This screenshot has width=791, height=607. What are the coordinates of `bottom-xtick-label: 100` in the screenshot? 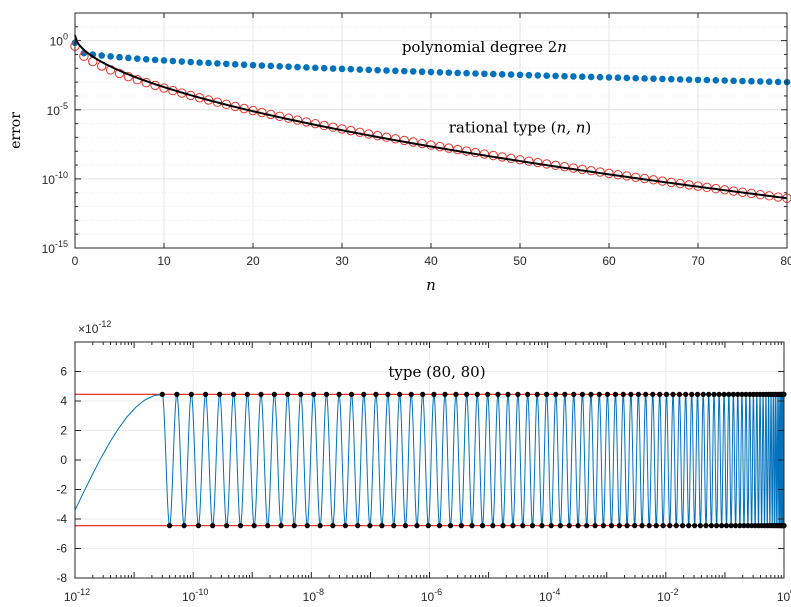 It's located at (784, 595).